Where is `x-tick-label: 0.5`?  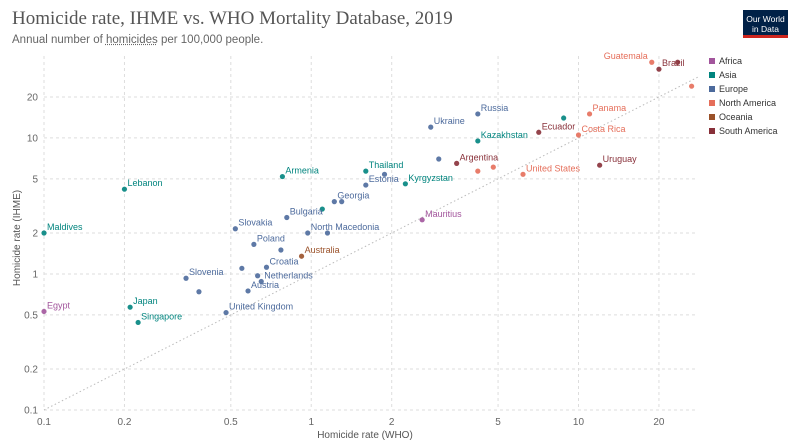 x-tick-label: 0.5 is located at coordinates (231, 422).